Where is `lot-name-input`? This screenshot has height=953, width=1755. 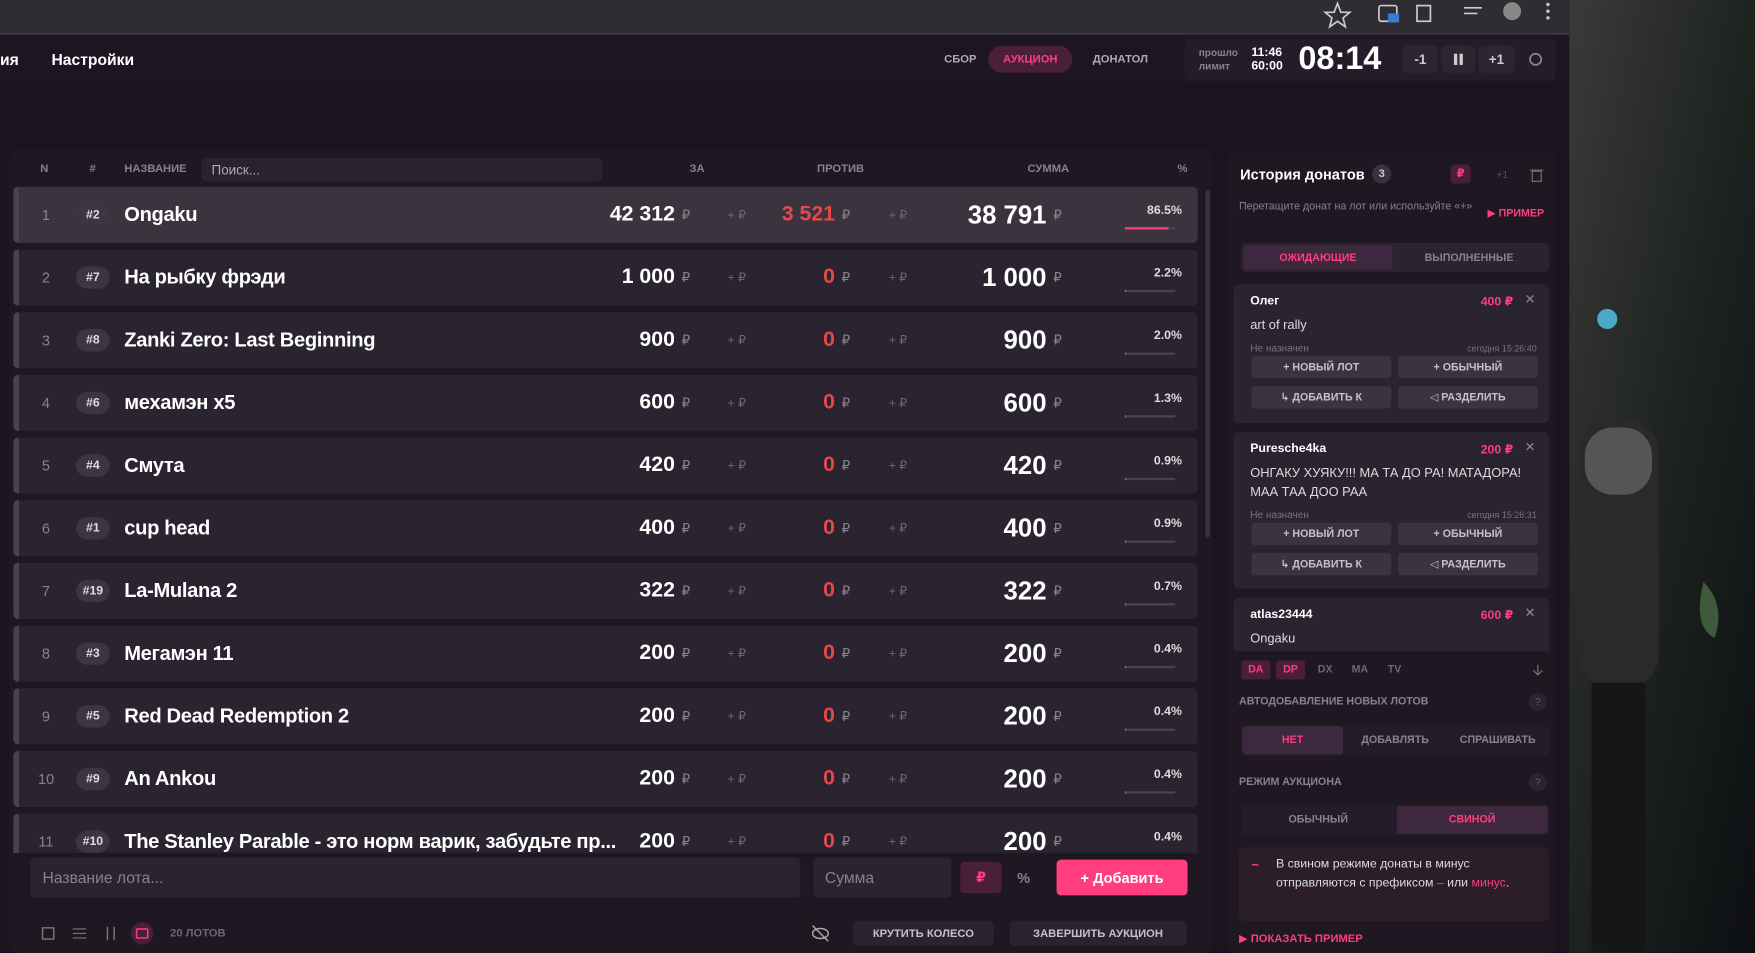 lot-name-input is located at coordinates (415, 877).